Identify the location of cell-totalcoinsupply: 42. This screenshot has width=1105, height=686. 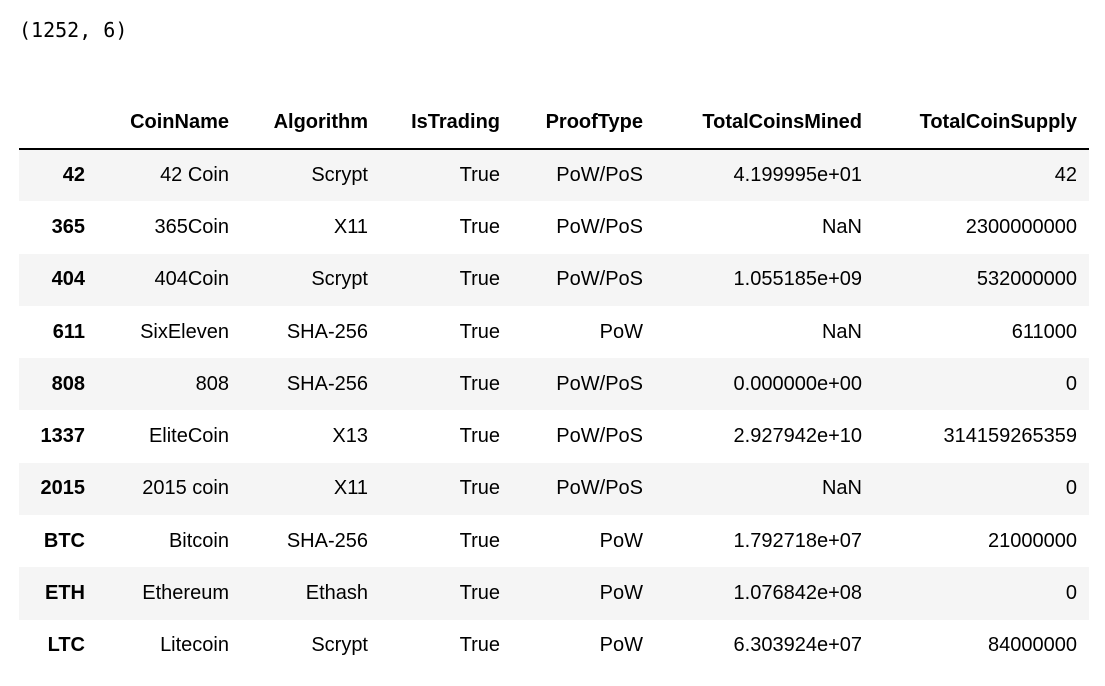
(1065, 175).